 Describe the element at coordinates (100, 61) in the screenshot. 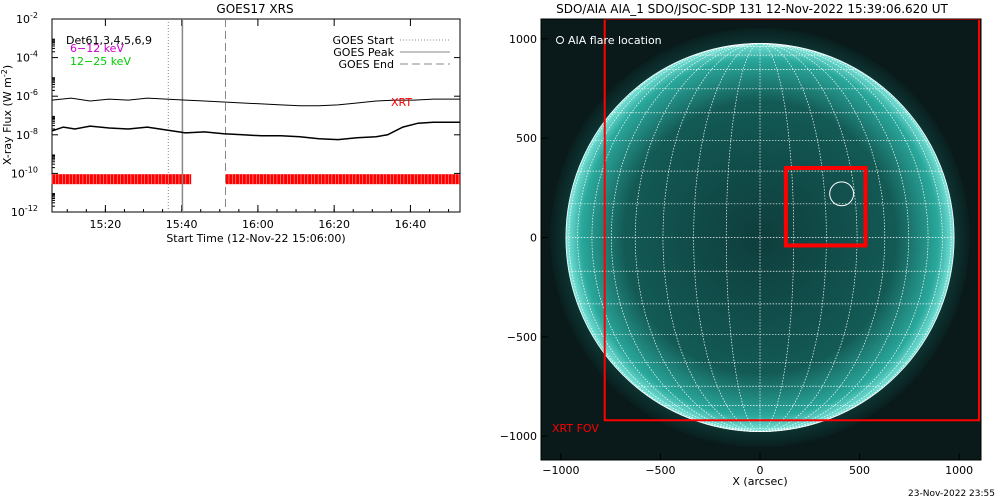

I see `high-band-label: 12−25 keV` at that location.